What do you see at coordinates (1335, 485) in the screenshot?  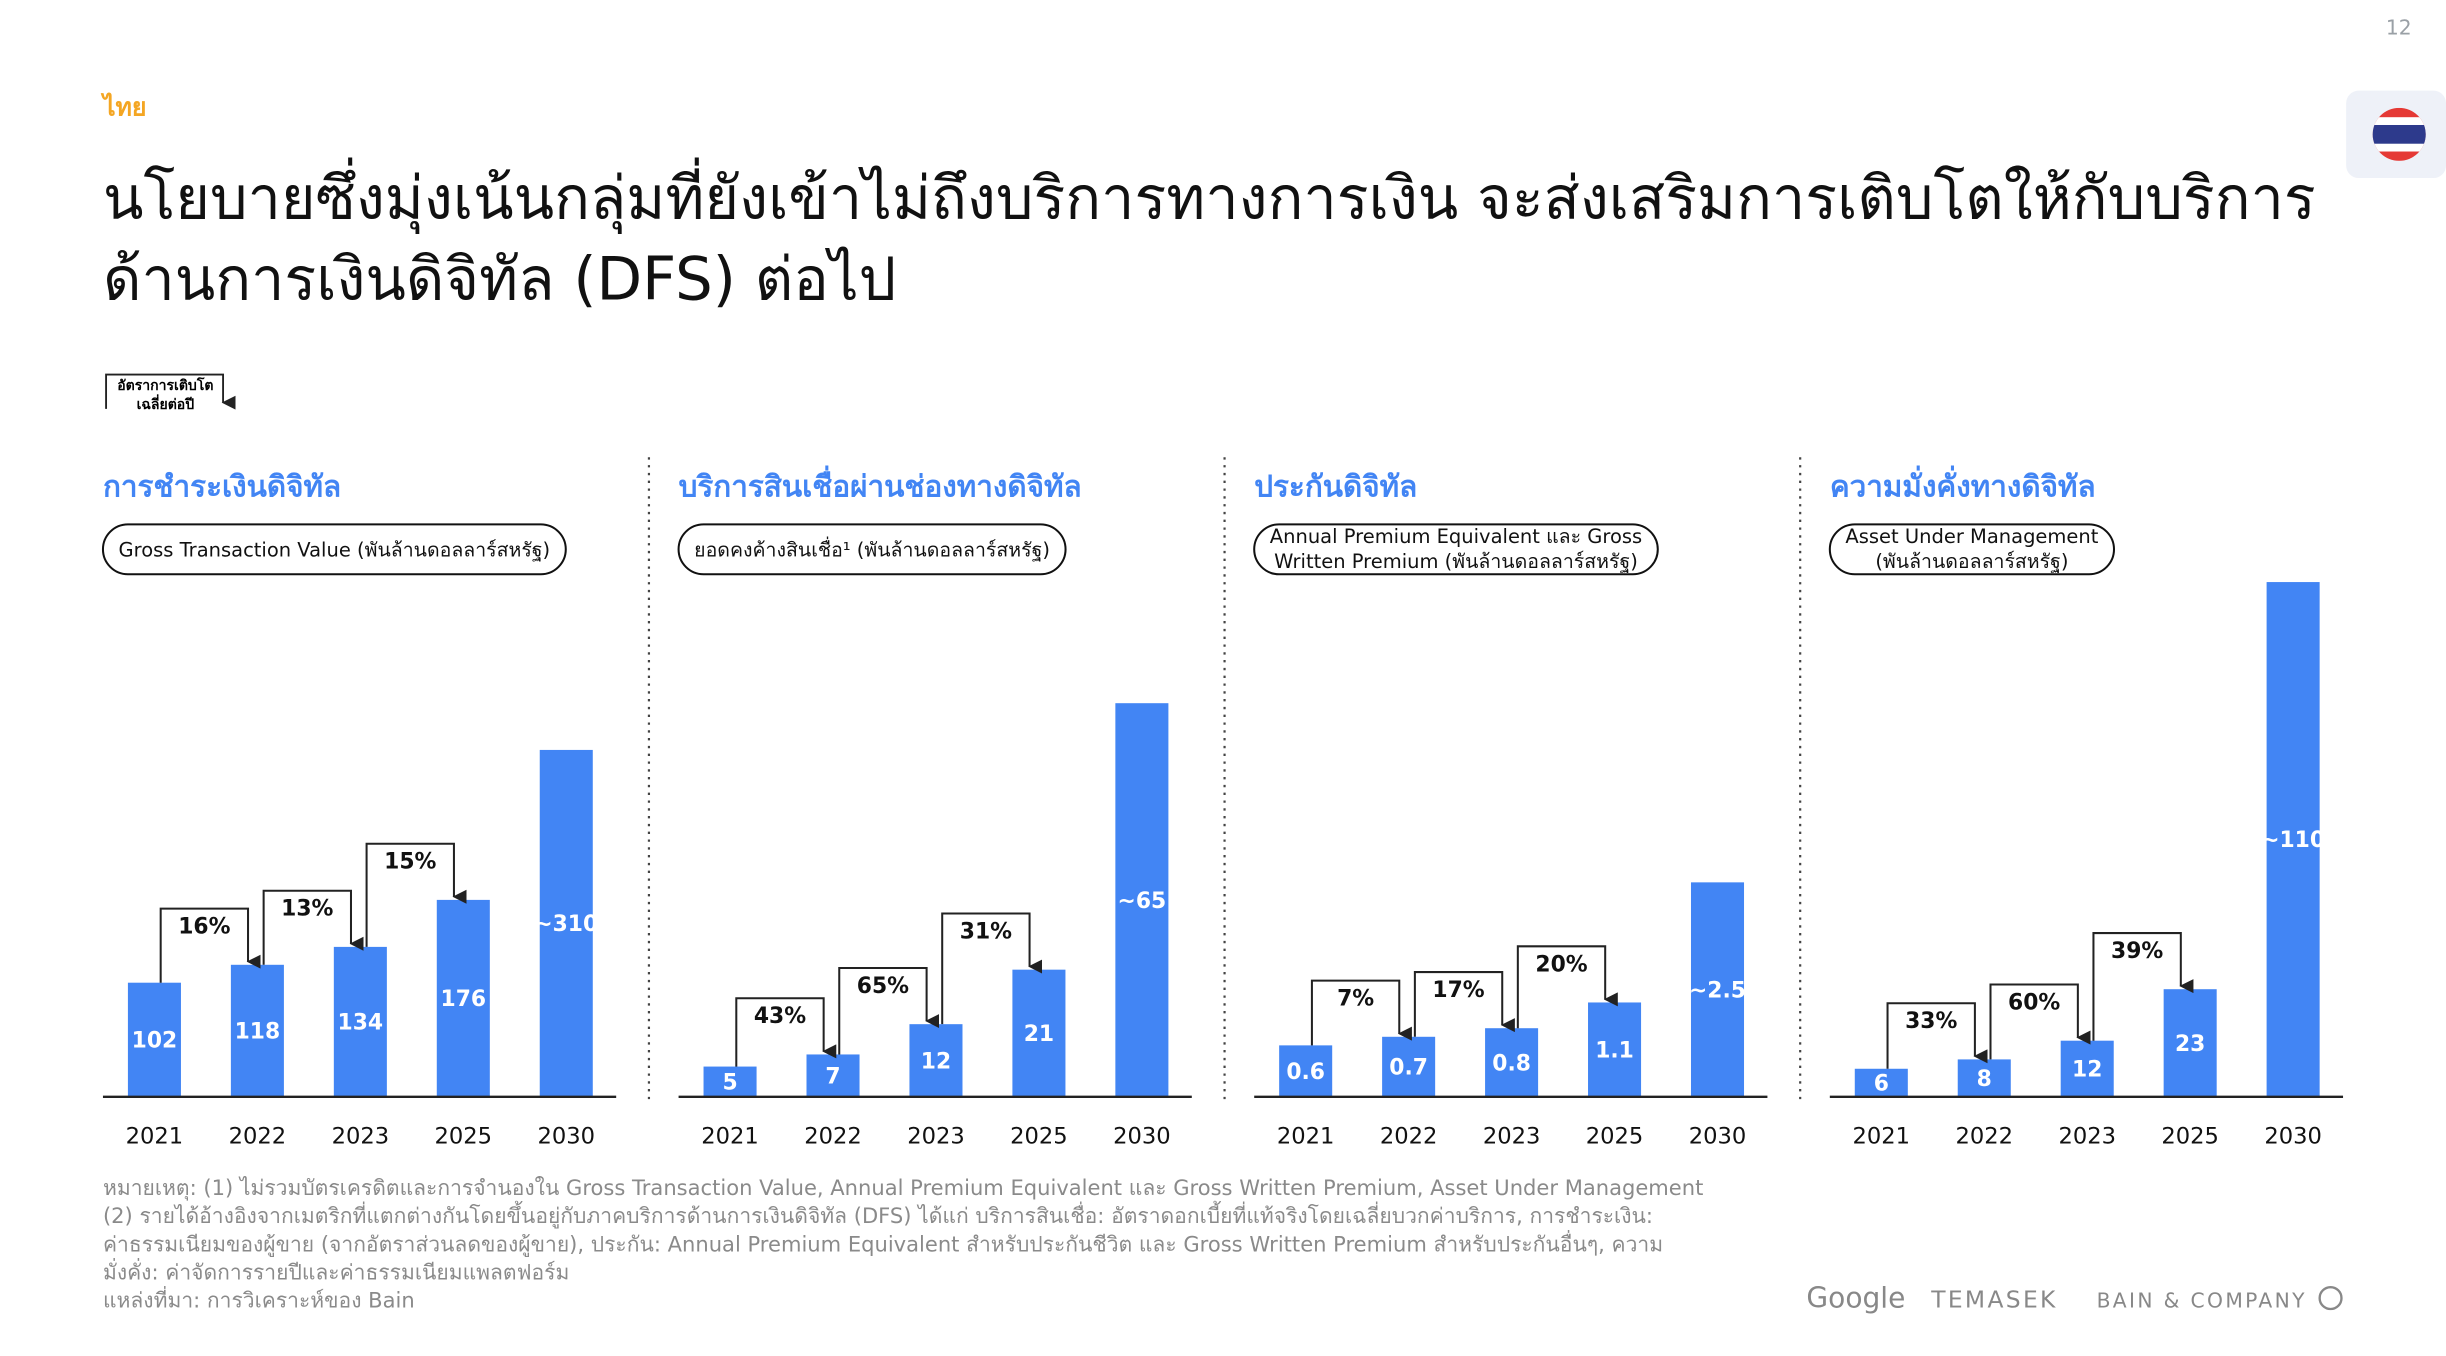 I see `chart-title: ประกันดิจิทัล` at bounding box center [1335, 485].